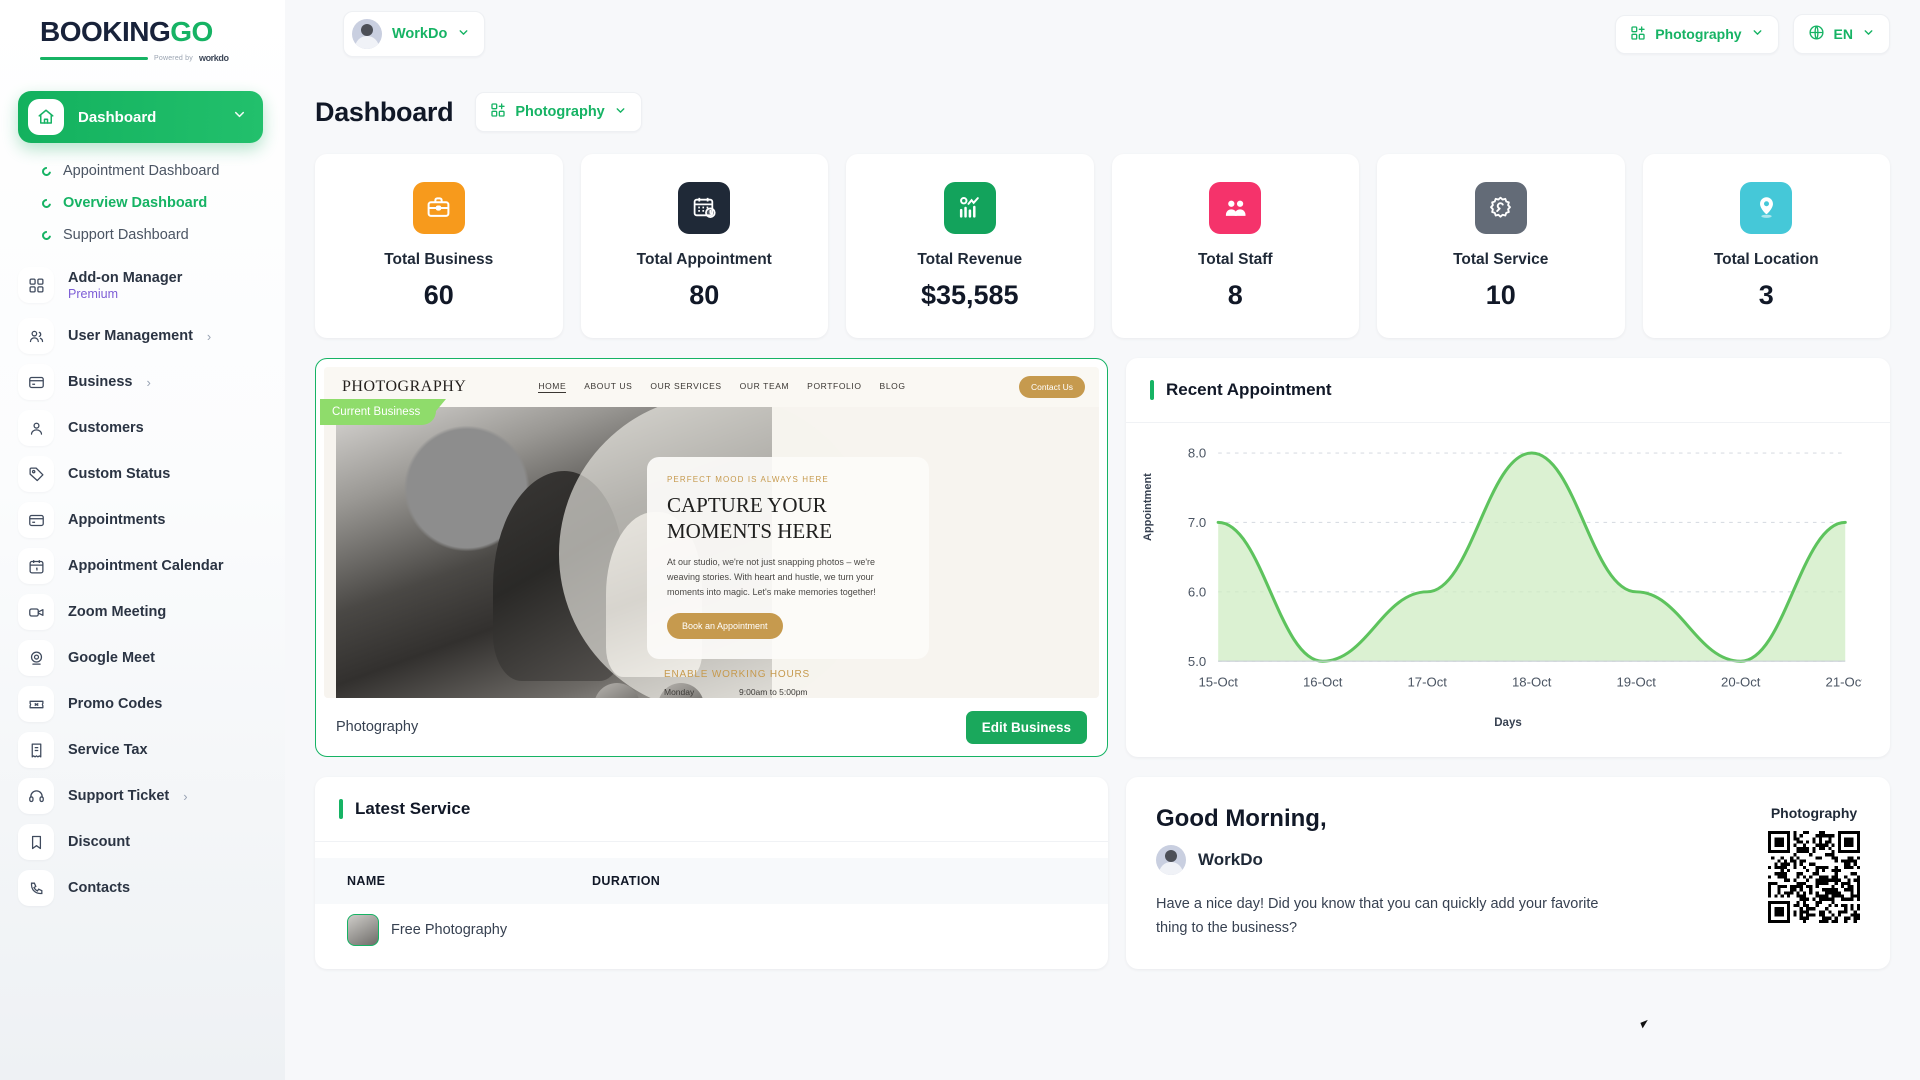 The height and width of the screenshot is (1080, 1920). I want to click on service-name: Free Photography, so click(449, 930).